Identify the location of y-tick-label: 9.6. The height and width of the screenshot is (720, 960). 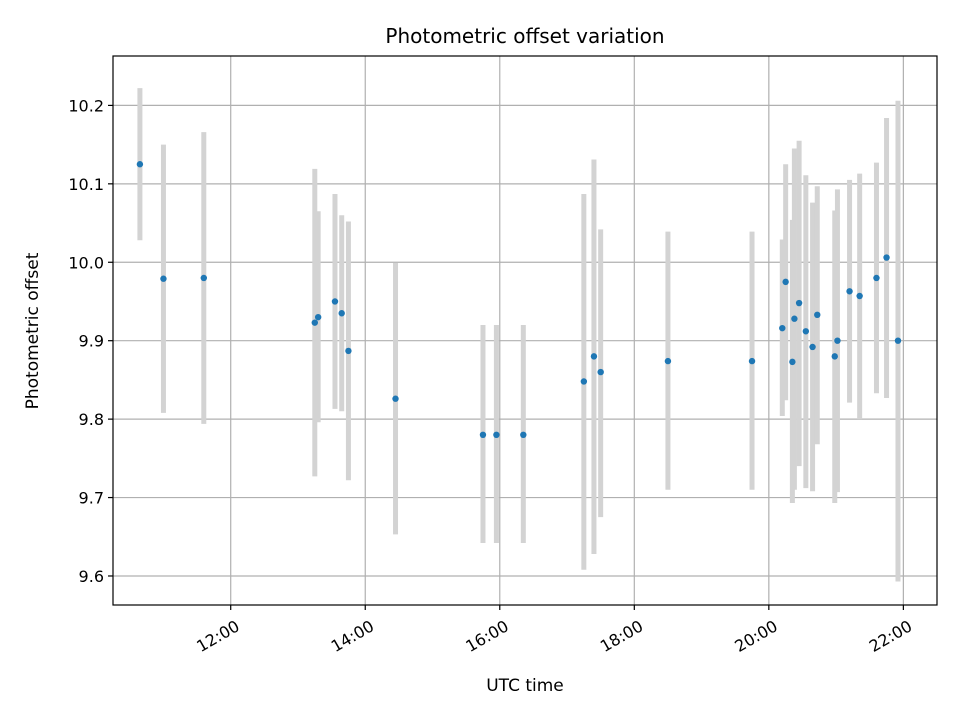
(91, 576).